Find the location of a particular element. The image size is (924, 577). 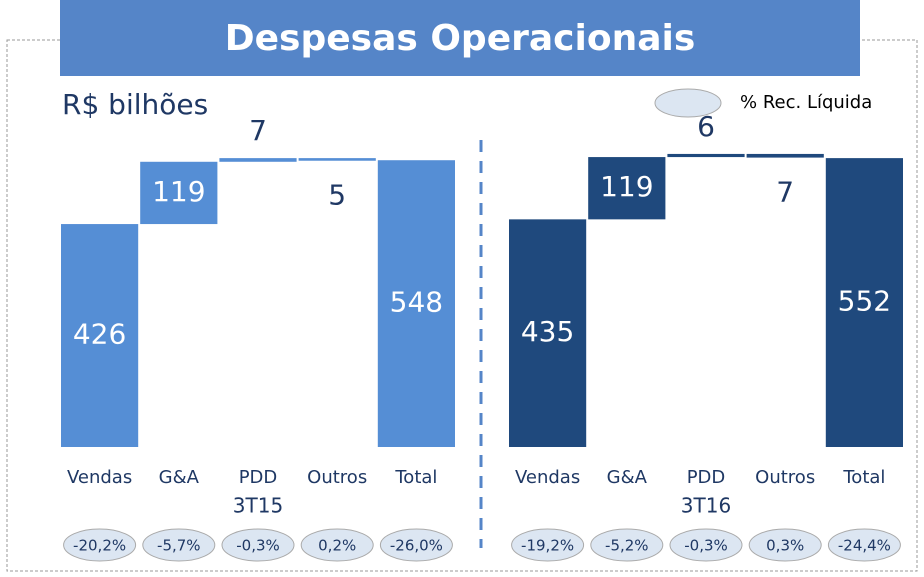

value-label: 426 is located at coordinates (99, 334).